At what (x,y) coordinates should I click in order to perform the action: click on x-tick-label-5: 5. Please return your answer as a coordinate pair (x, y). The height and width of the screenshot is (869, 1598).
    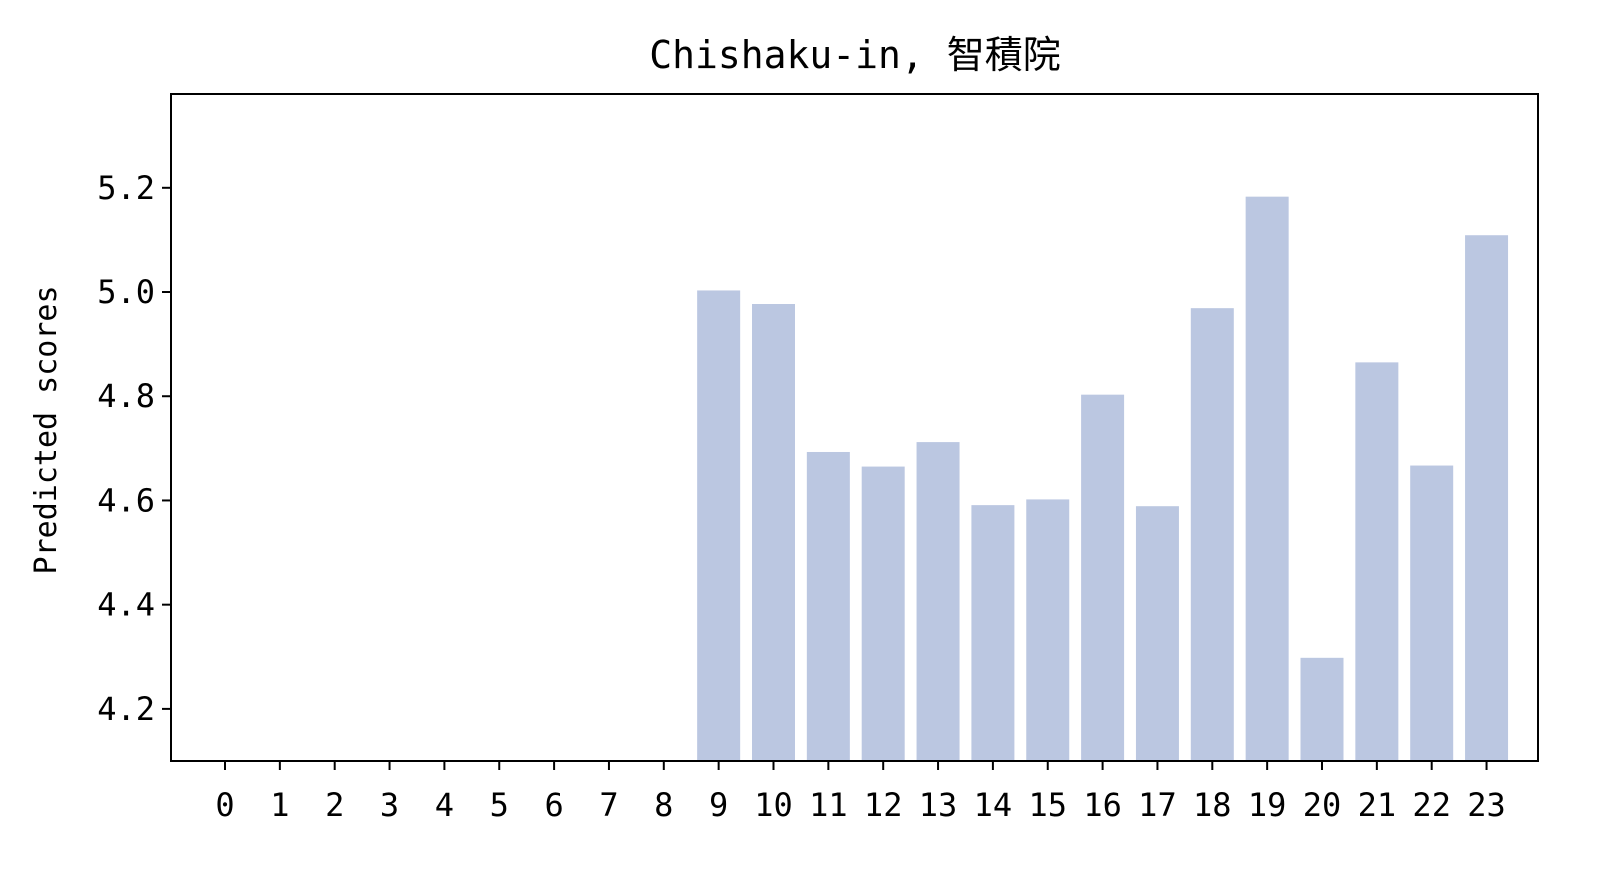
    Looking at the image, I should click on (499, 805).